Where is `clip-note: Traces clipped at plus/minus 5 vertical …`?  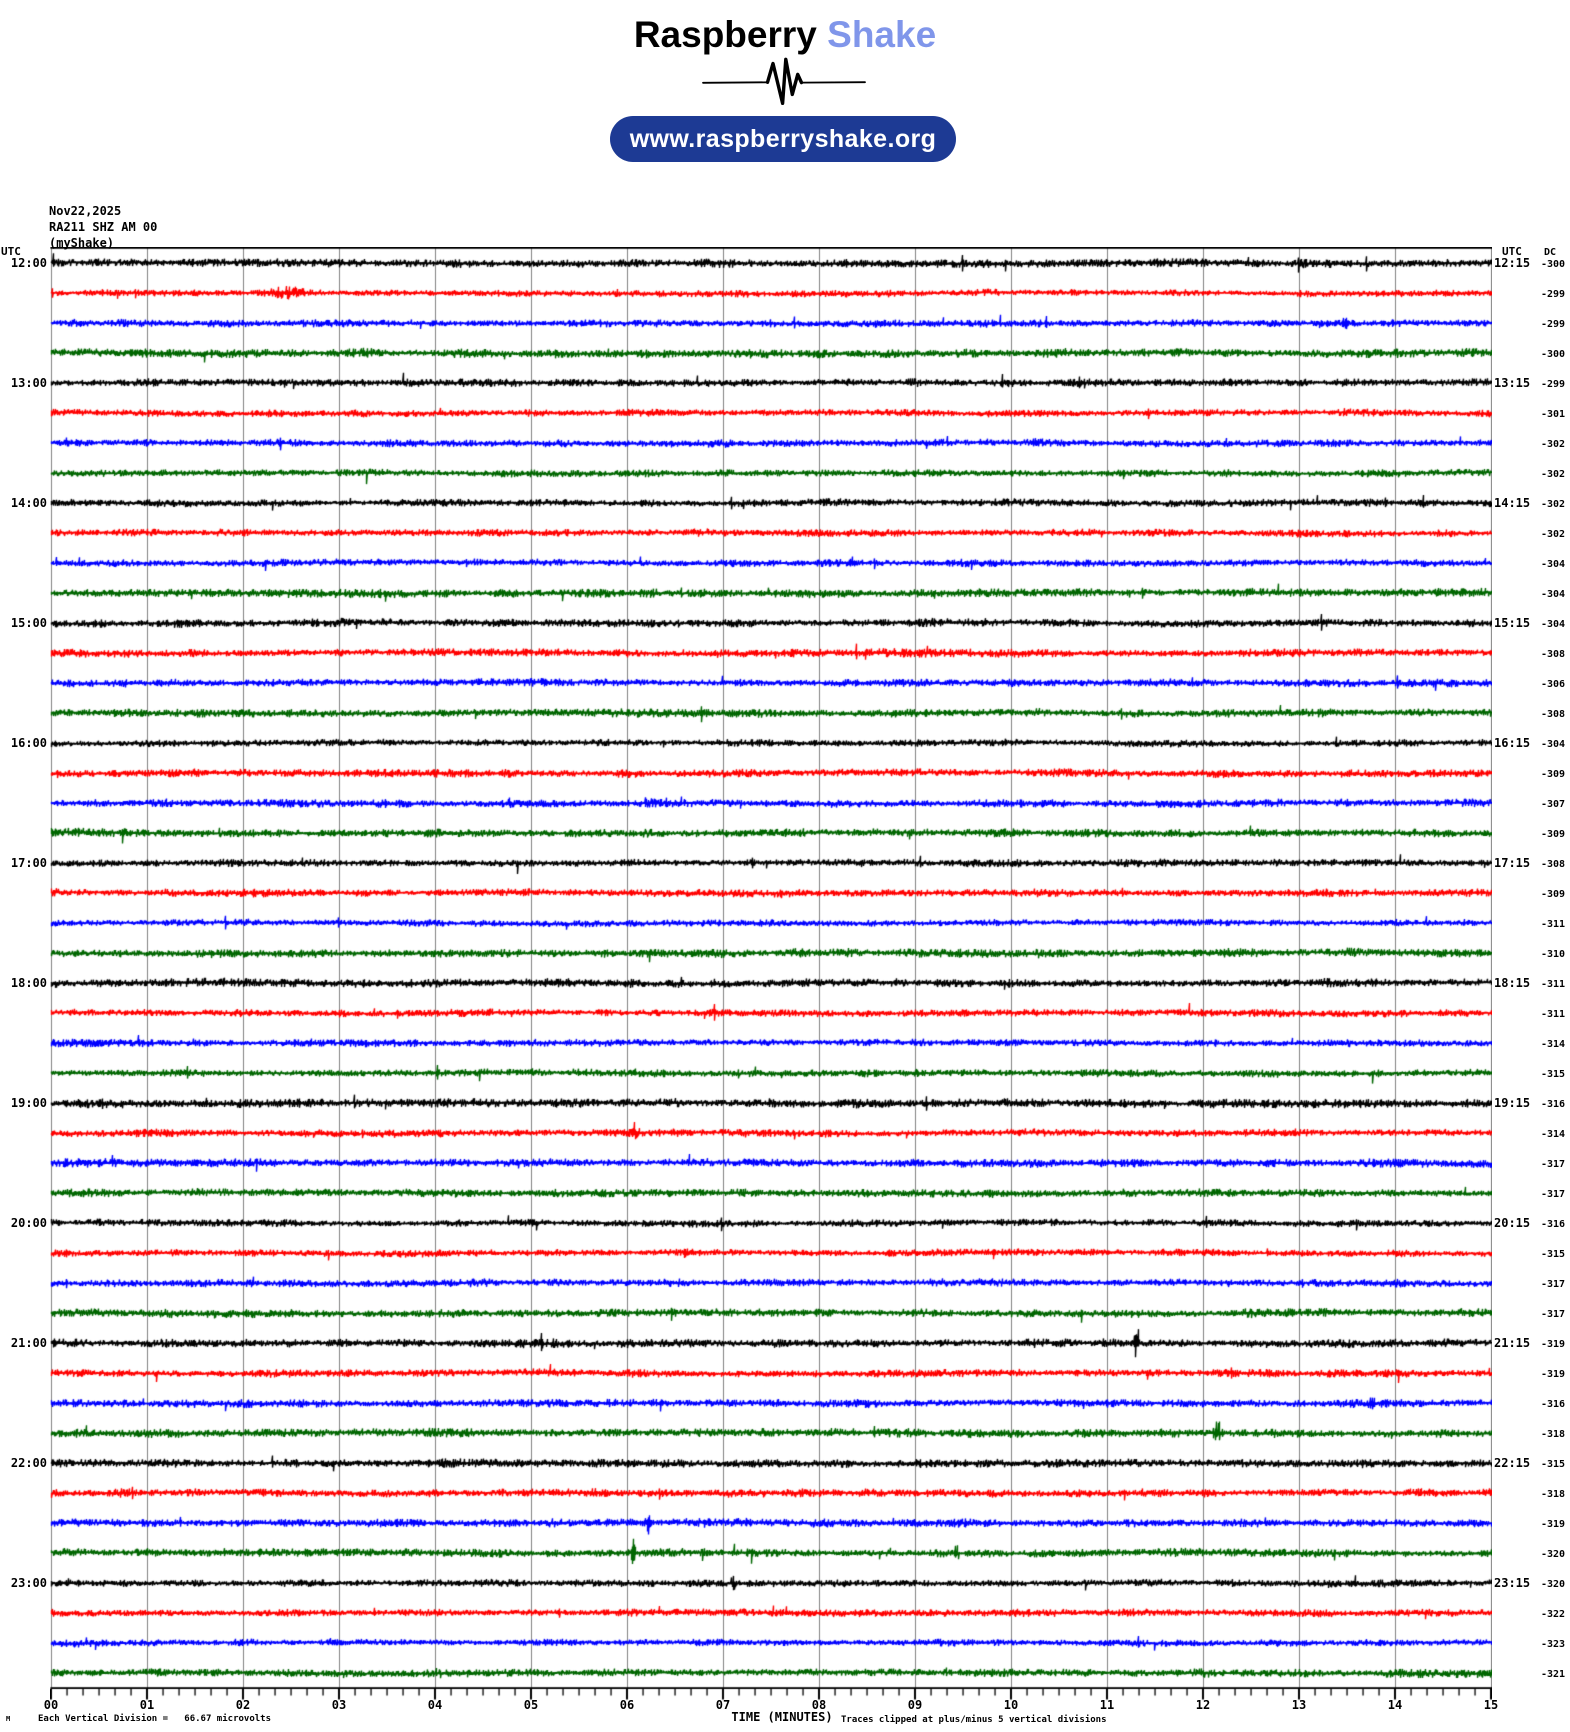 clip-note: Traces clipped at plus/minus 5 vertical … is located at coordinates (974, 1720).